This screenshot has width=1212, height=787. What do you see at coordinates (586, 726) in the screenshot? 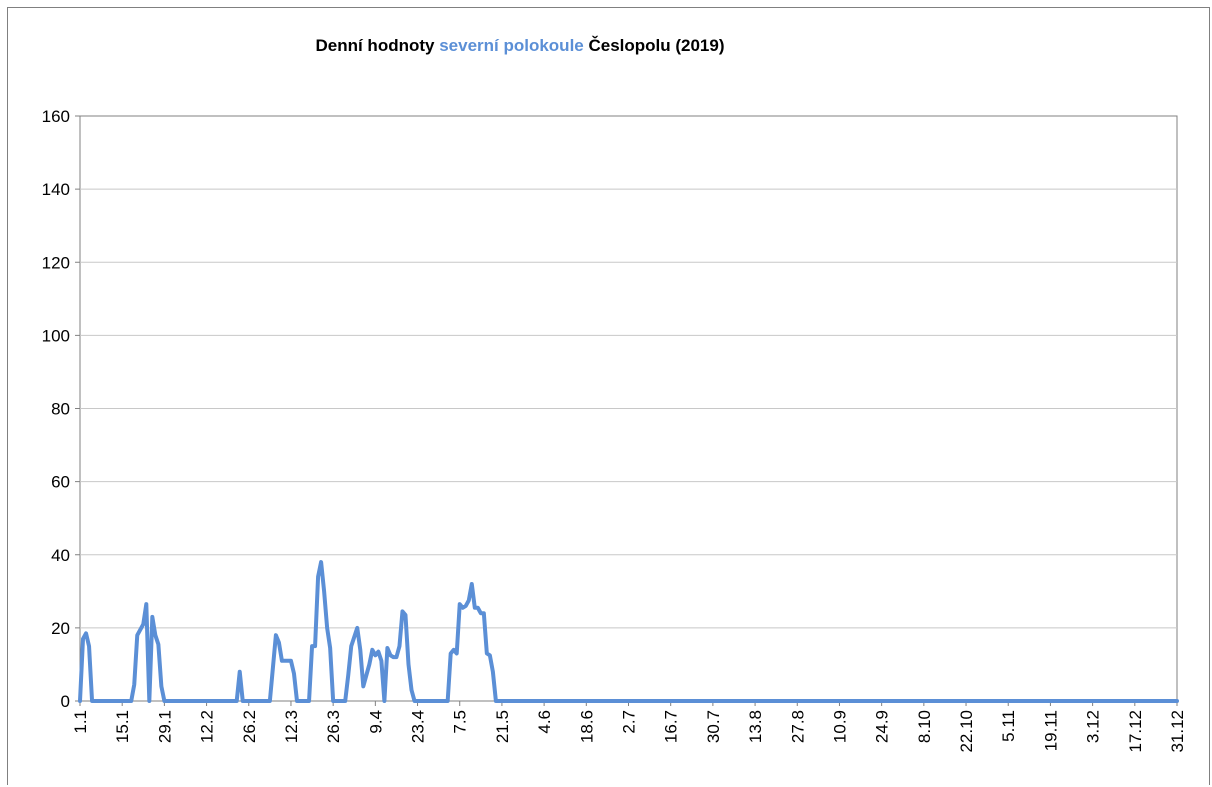
I see `x-tick-label: 18.6` at bounding box center [586, 726].